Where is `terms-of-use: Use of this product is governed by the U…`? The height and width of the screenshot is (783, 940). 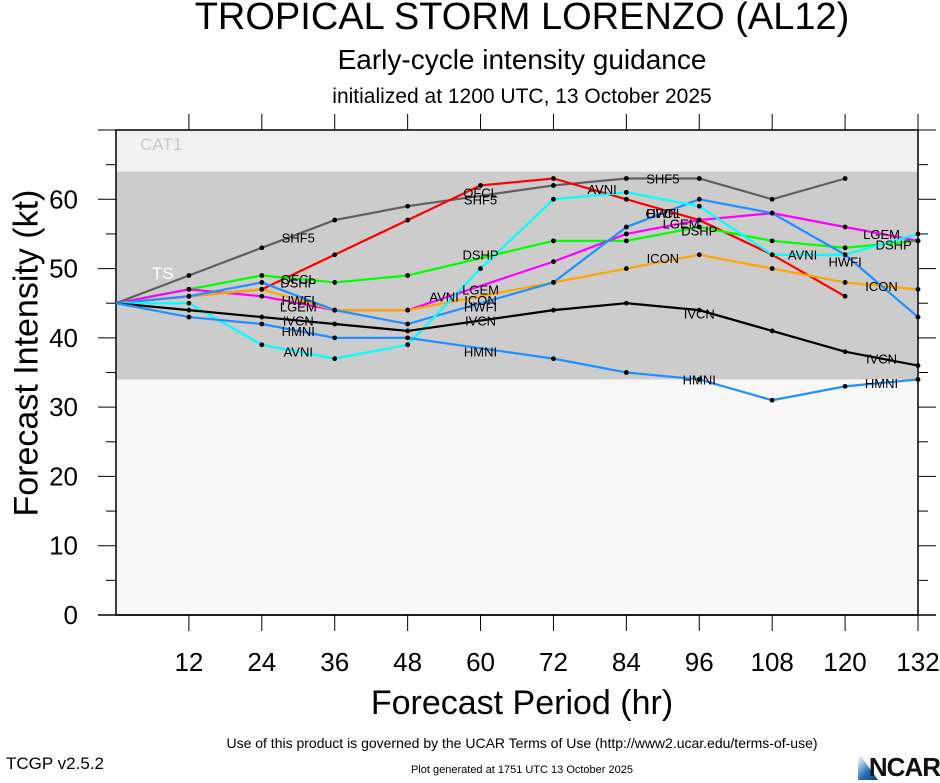 terms-of-use: Use of this product is governed by the U… is located at coordinates (522, 743).